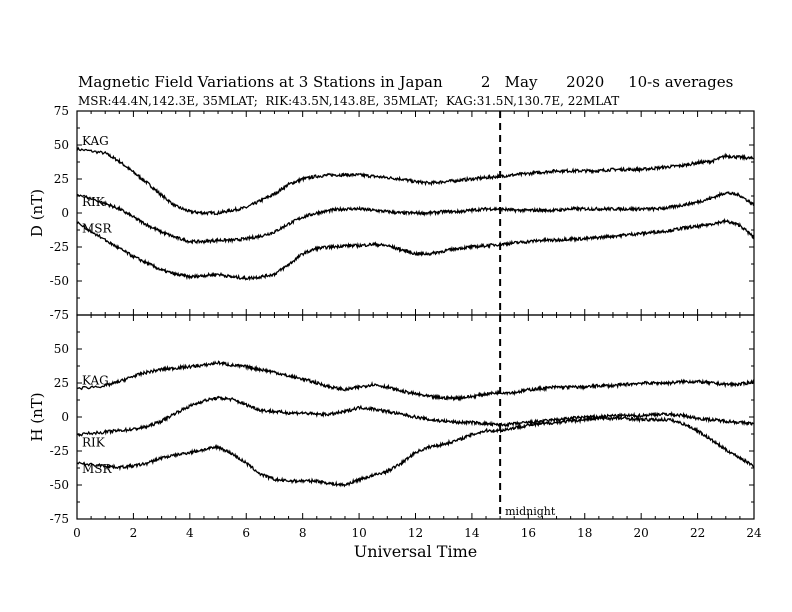  I want to click on x-tick-label: 6, so click(246, 533).